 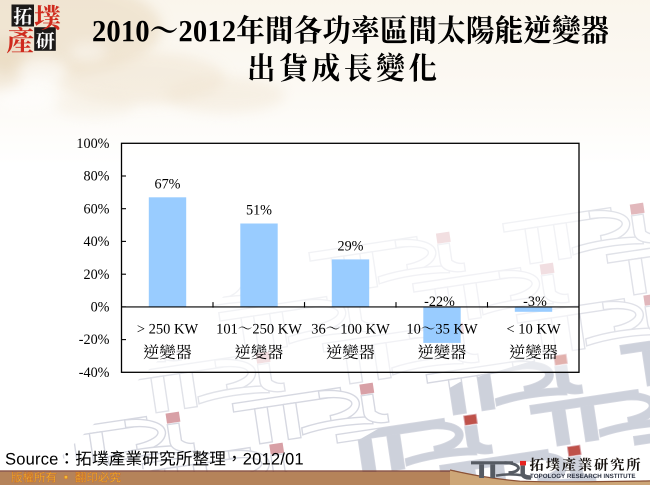 What do you see at coordinates (350, 247) in the screenshot?
I see `svg-text: 29%` at bounding box center [350, 247].